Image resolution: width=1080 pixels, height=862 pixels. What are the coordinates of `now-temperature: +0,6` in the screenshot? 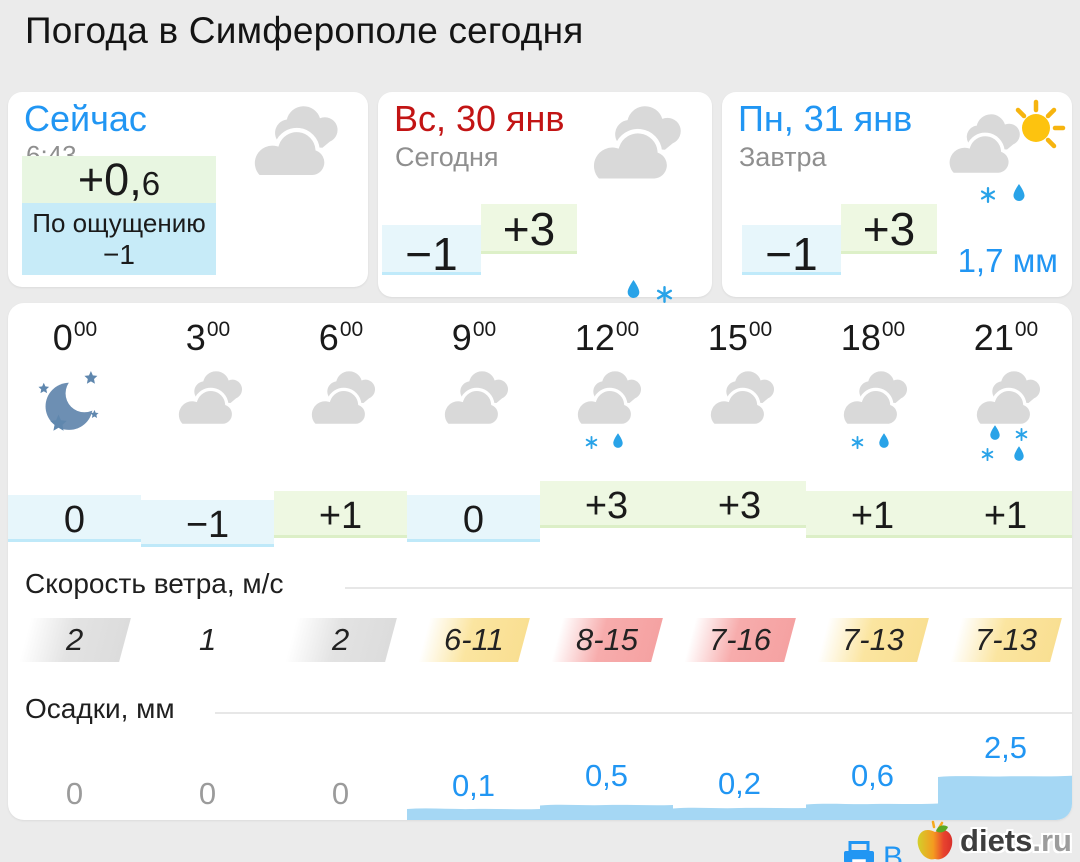 It's located at (119, 179).